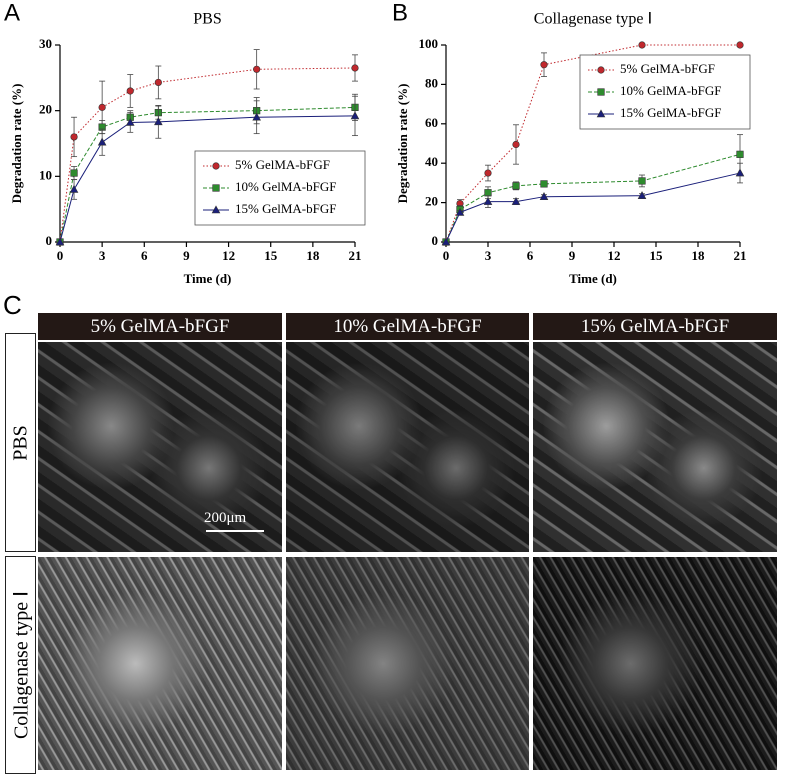  Describe the element at coordinates (431, 161) in the screenshot. I see `y-tick-label: 40` at that location.